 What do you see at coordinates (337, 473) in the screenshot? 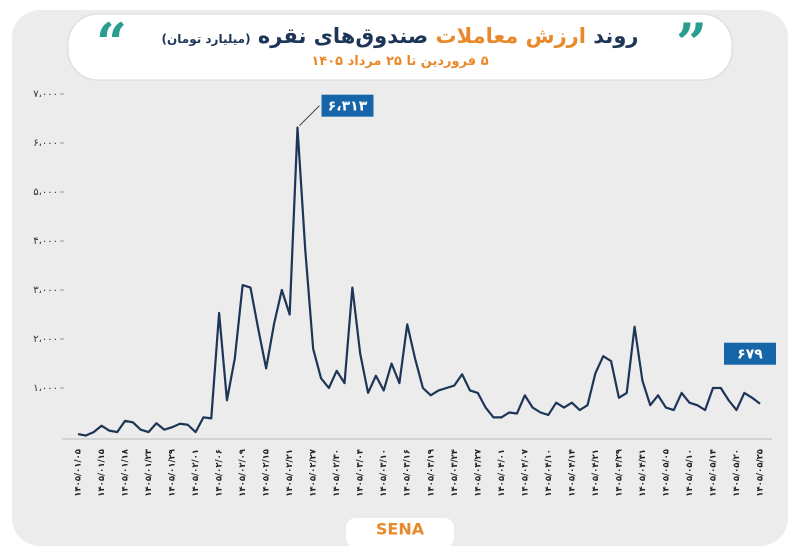
I see `x-tick-label: ۱۴۰۵/۰۲/۳۰` at bounding box center [337, 473].